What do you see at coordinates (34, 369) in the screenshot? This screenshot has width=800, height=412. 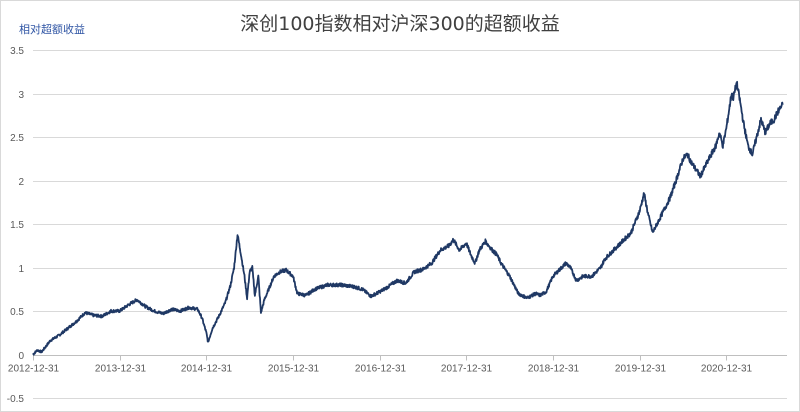 I see `x-tick-label: 2012-12-31` at bounding box center [34, 369].